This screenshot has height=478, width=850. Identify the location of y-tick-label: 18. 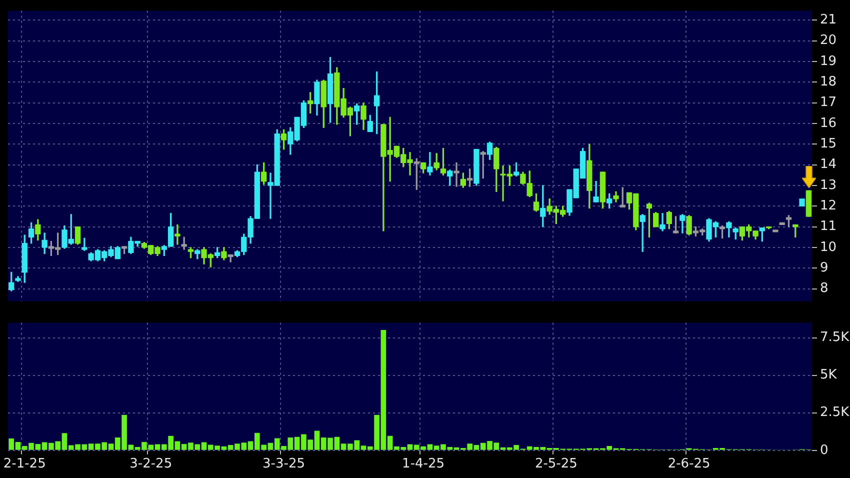
(828, 82).